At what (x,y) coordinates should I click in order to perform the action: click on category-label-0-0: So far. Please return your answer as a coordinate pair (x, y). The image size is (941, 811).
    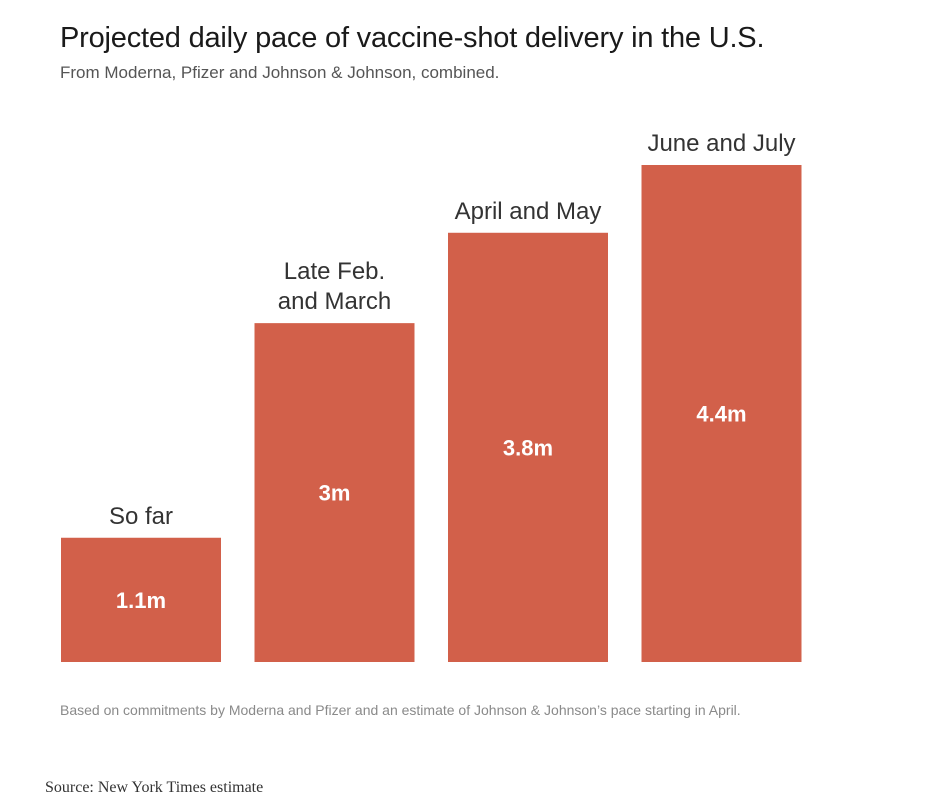
    Looking at the image, I should click on (141, 516).